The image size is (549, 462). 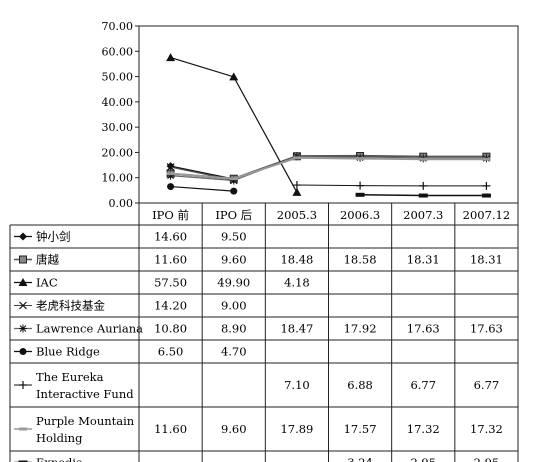 I want to click on table-value-cell: 17.57, so click(x=360, y=429).